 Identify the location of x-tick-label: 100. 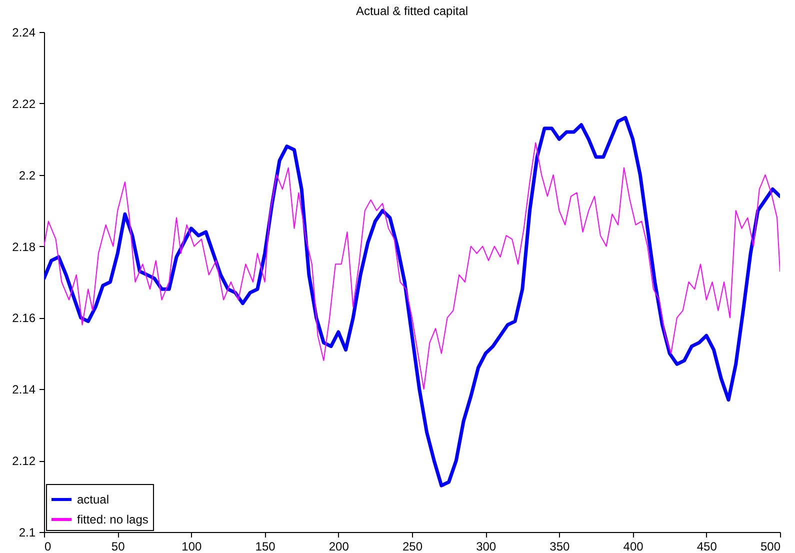
(192, 546).